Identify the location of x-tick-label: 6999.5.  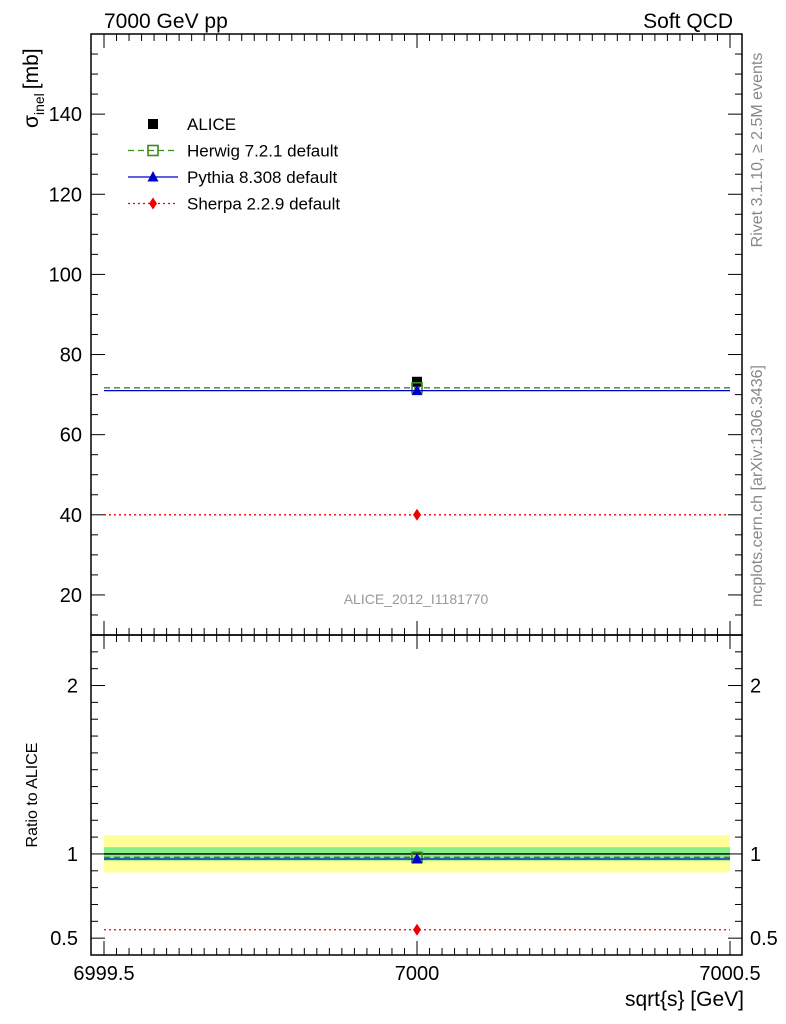
(103, 974).